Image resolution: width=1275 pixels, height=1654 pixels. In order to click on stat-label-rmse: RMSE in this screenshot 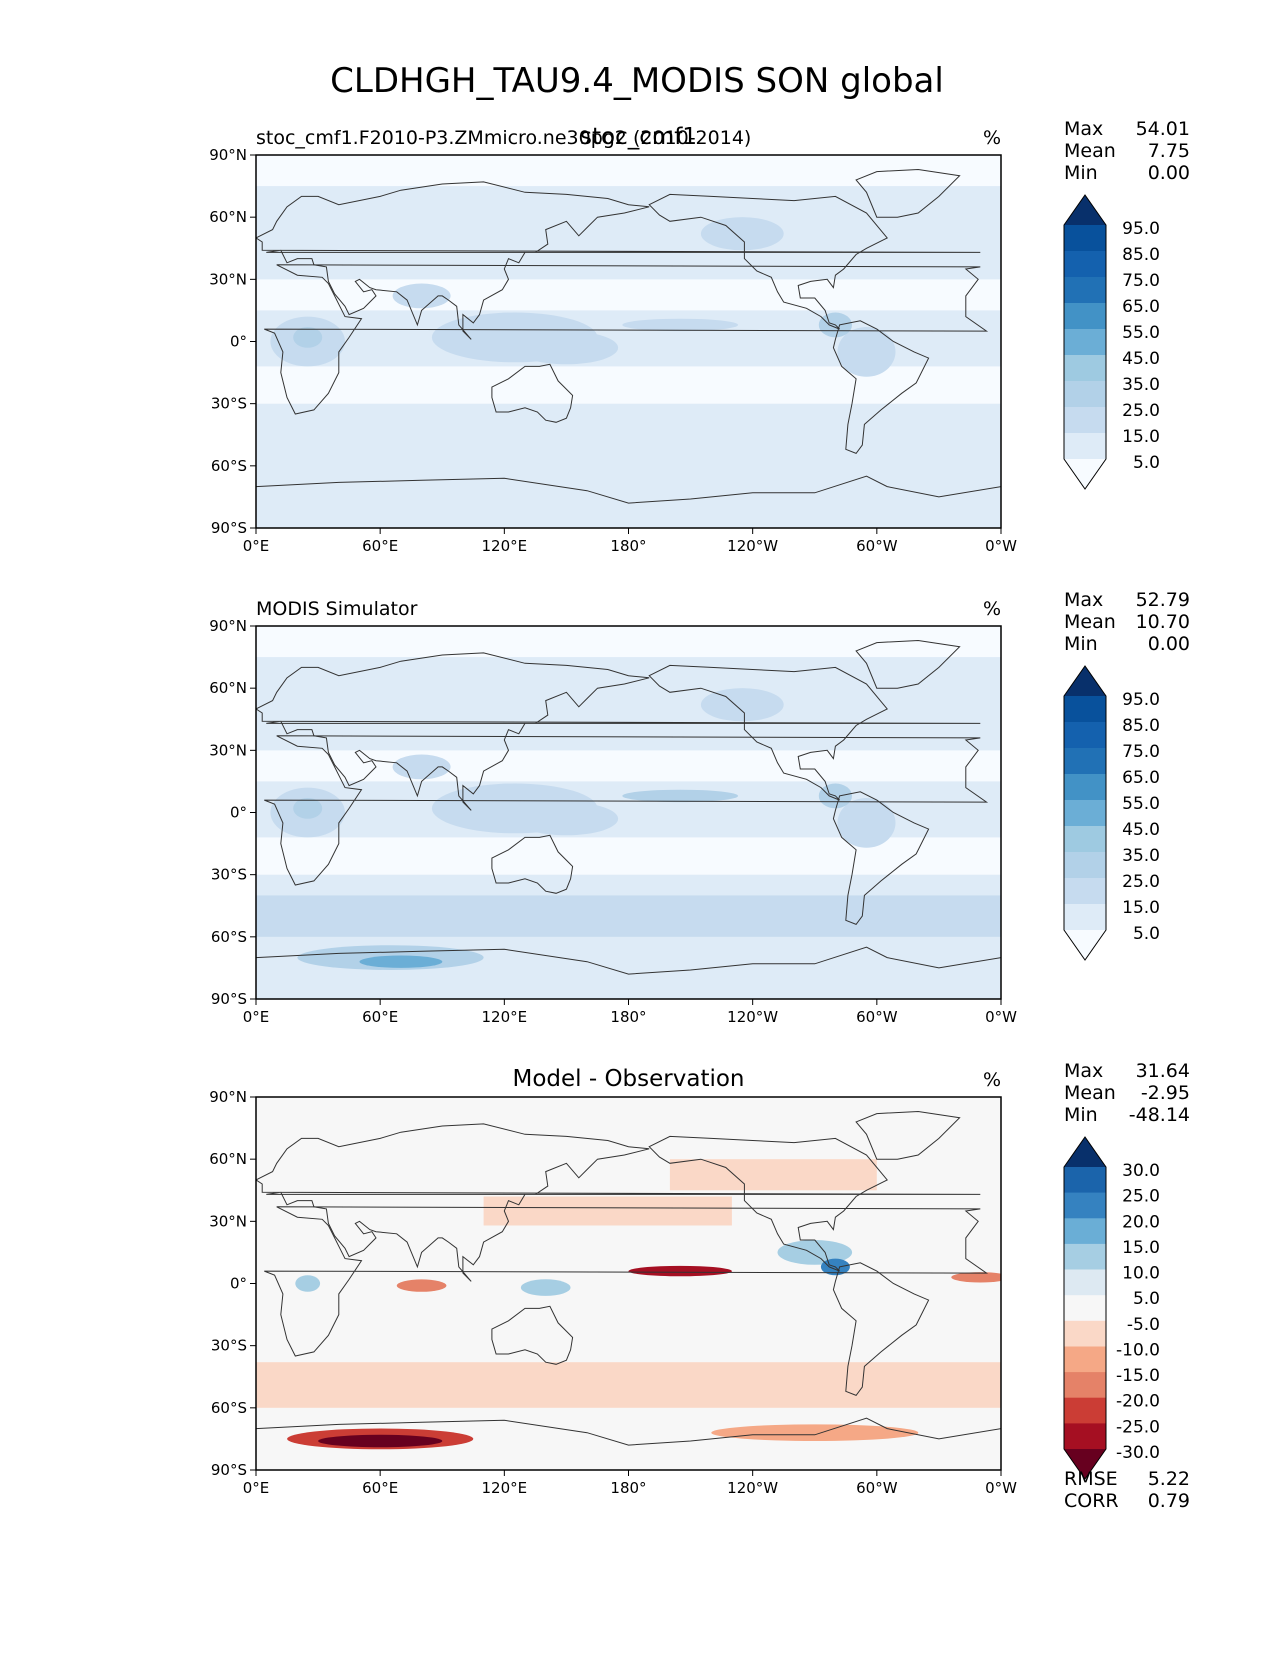, I will do `click(1091, 1479)`.